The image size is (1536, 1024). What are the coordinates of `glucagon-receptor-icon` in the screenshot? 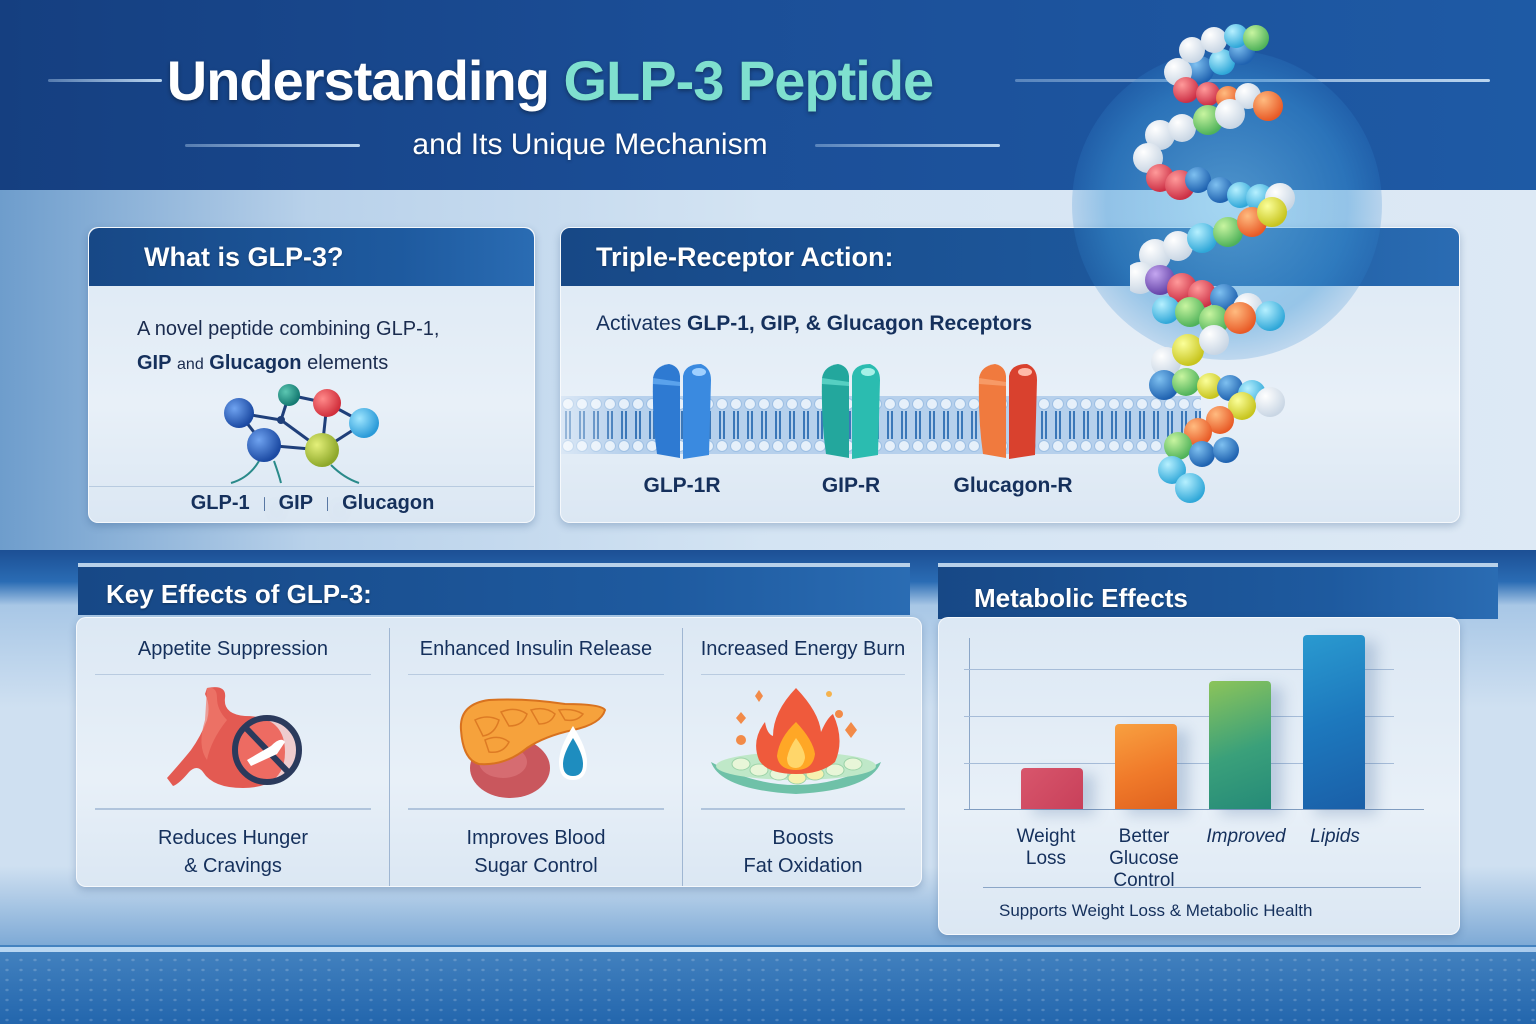 It's located at (1007, 411).